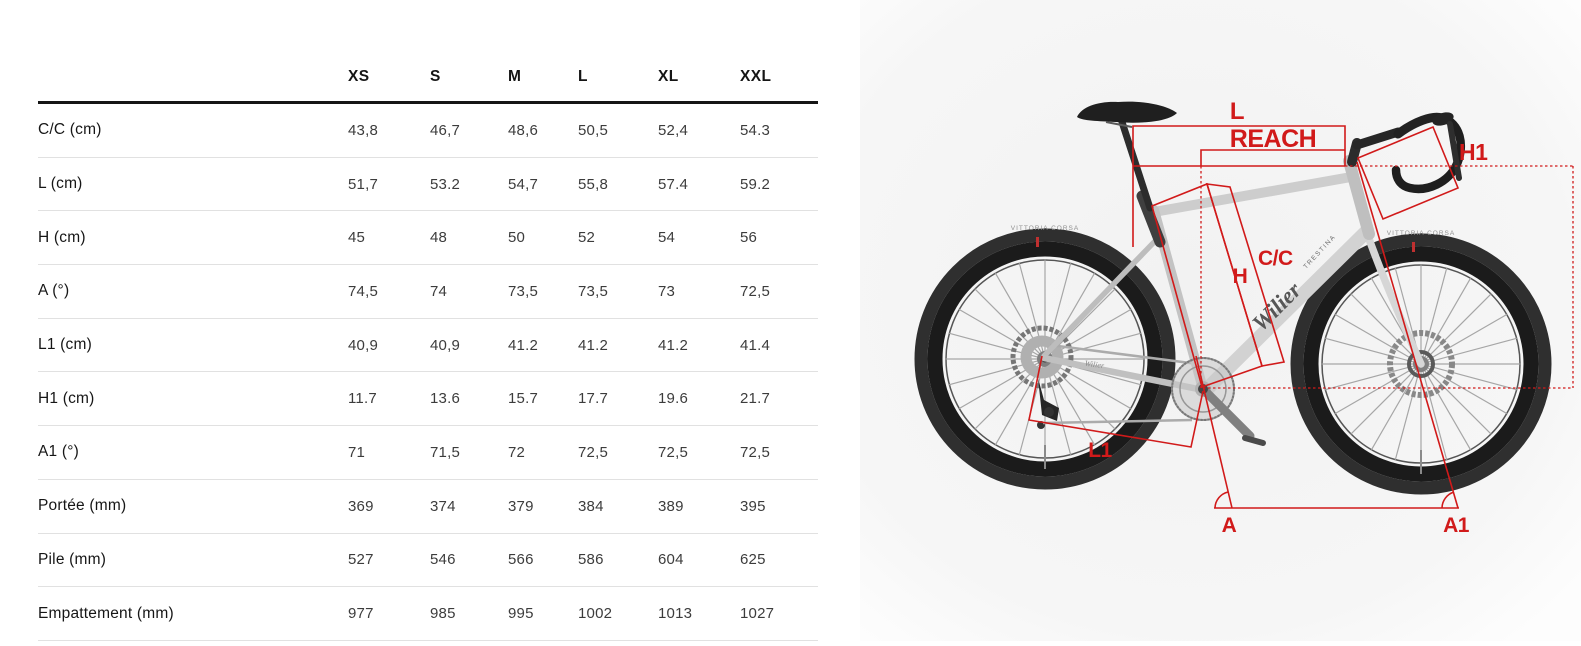  I want to click on value-cell: 41.2, so click(593, 345).